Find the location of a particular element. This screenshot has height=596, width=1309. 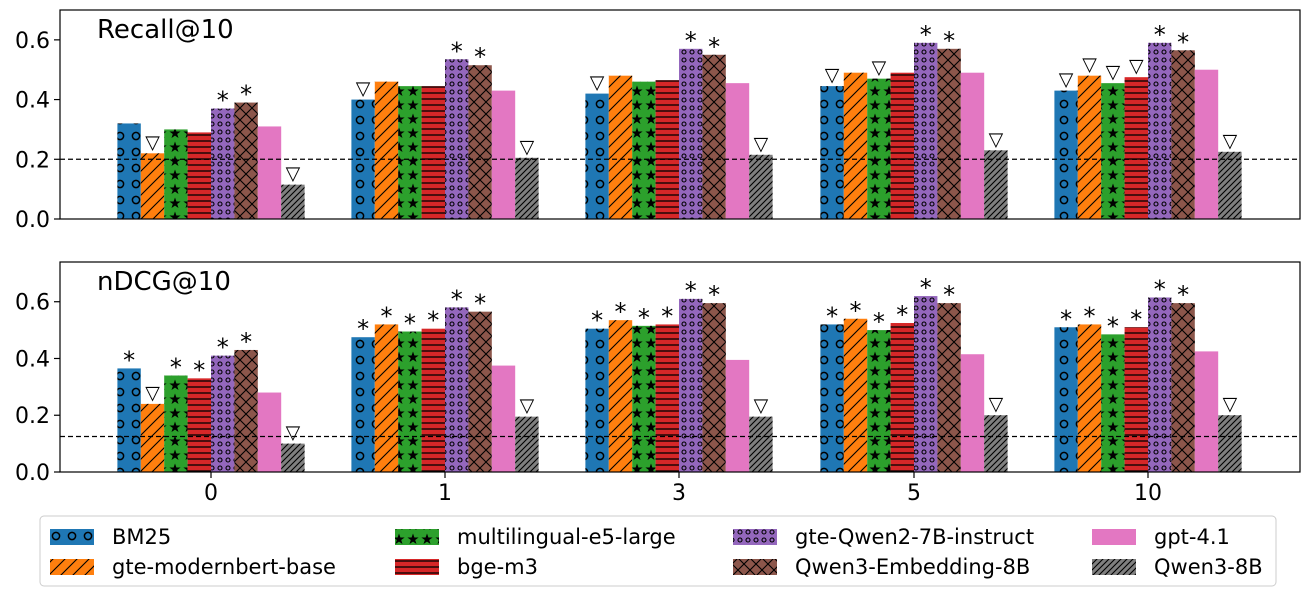

panel-title: nDCG@10 is located at coordinates (164, 282).